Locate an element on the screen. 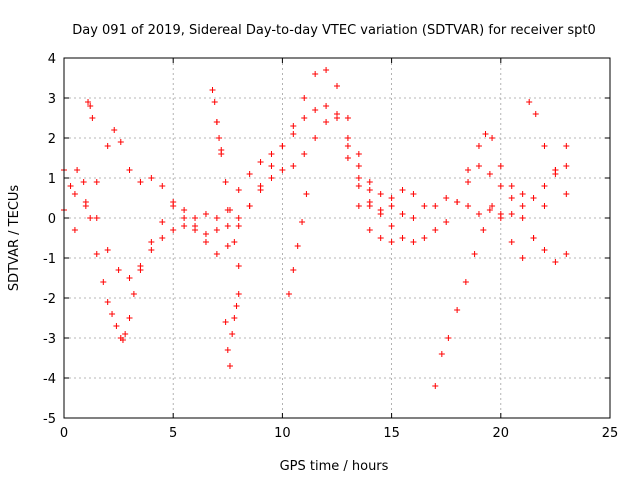 The image size is (640, 484). x-tick-label: 10 is located at coordinates (282, 433).